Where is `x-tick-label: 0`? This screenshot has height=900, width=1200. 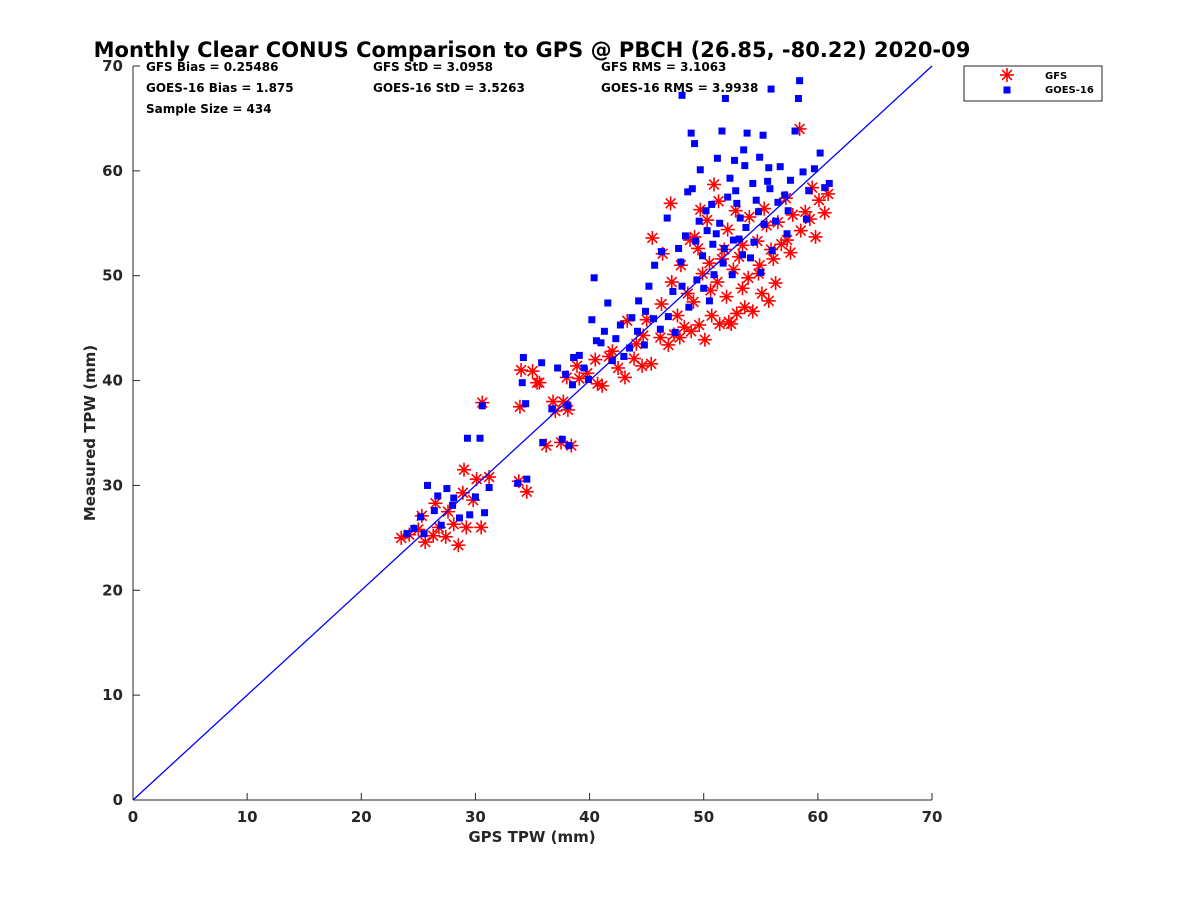
x-tick-label: 0 is located at coordinates (133, 817).